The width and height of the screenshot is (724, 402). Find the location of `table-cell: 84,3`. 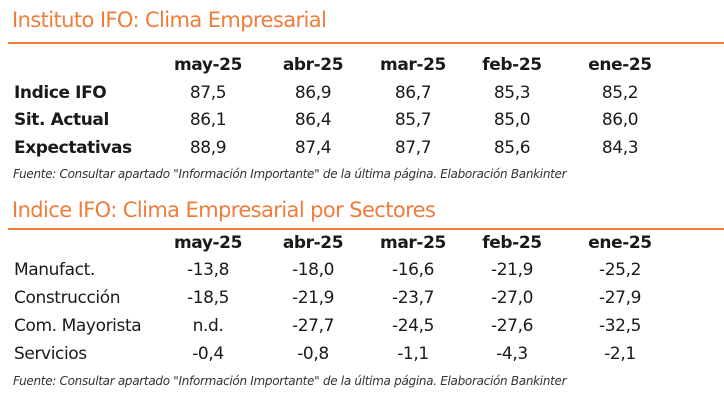

table-cell: 84,3 is located at coordinates (620, 148).